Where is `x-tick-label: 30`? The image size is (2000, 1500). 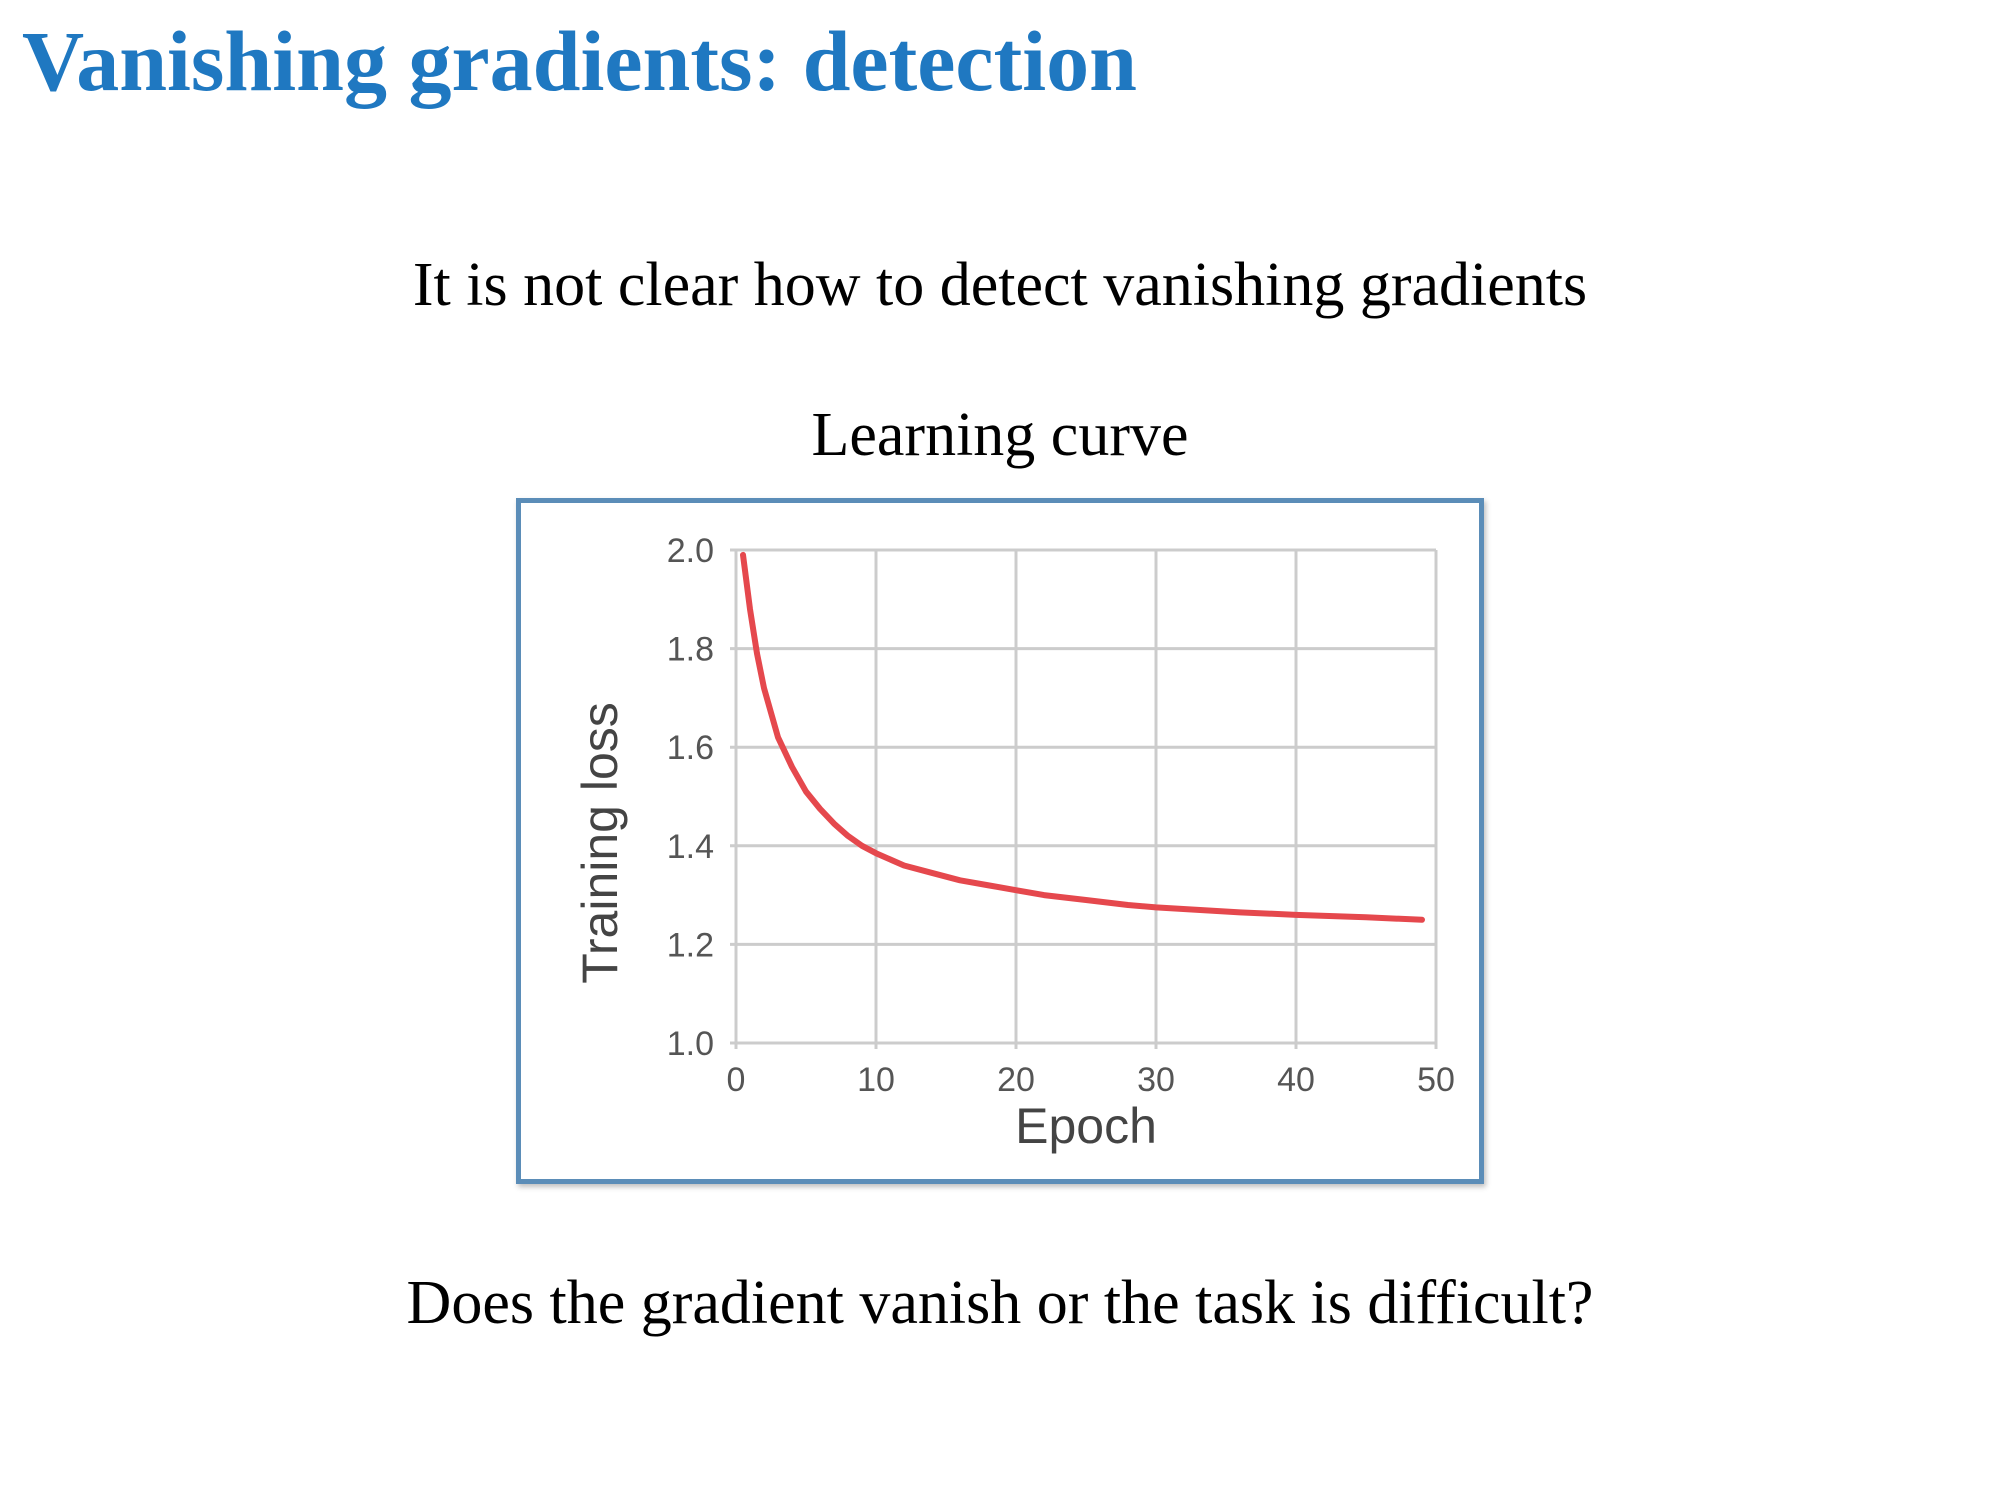 x-tick-label: 30 is located at coordinates (1156, 1080).